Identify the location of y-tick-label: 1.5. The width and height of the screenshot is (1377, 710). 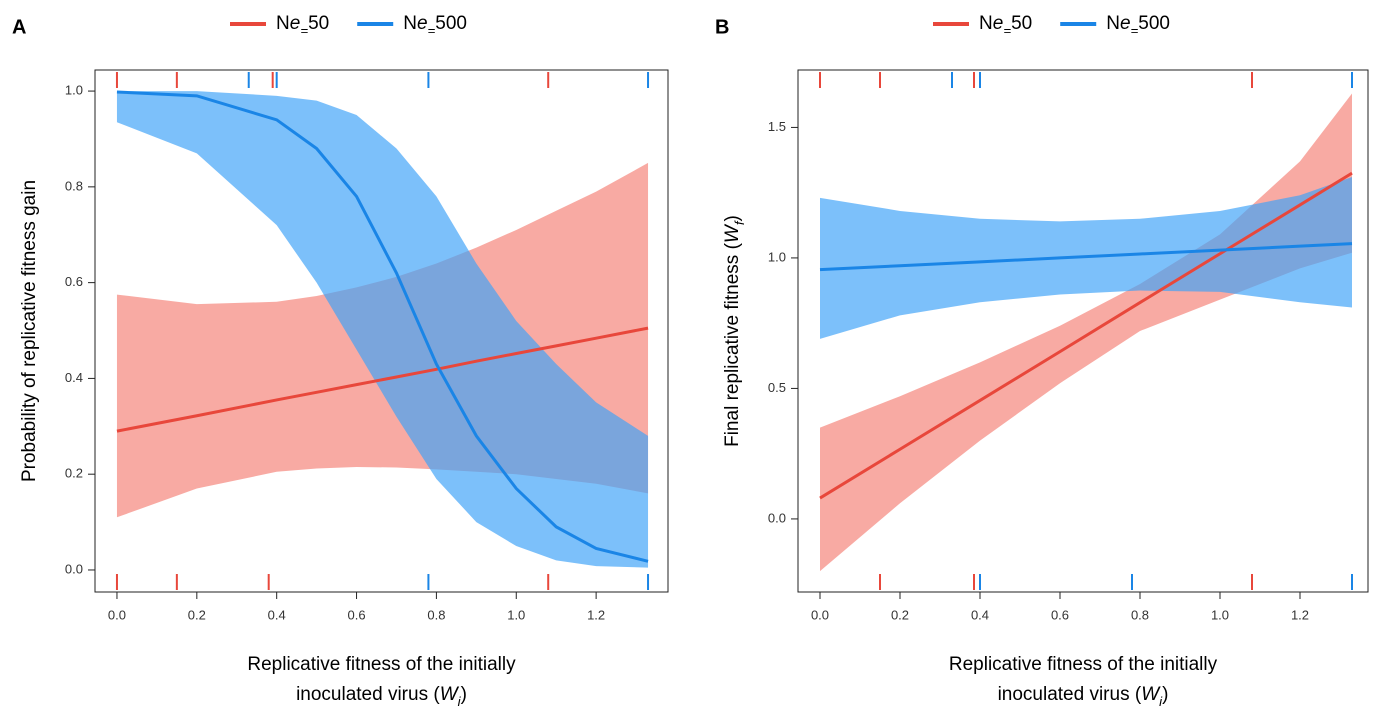
(777, 126).